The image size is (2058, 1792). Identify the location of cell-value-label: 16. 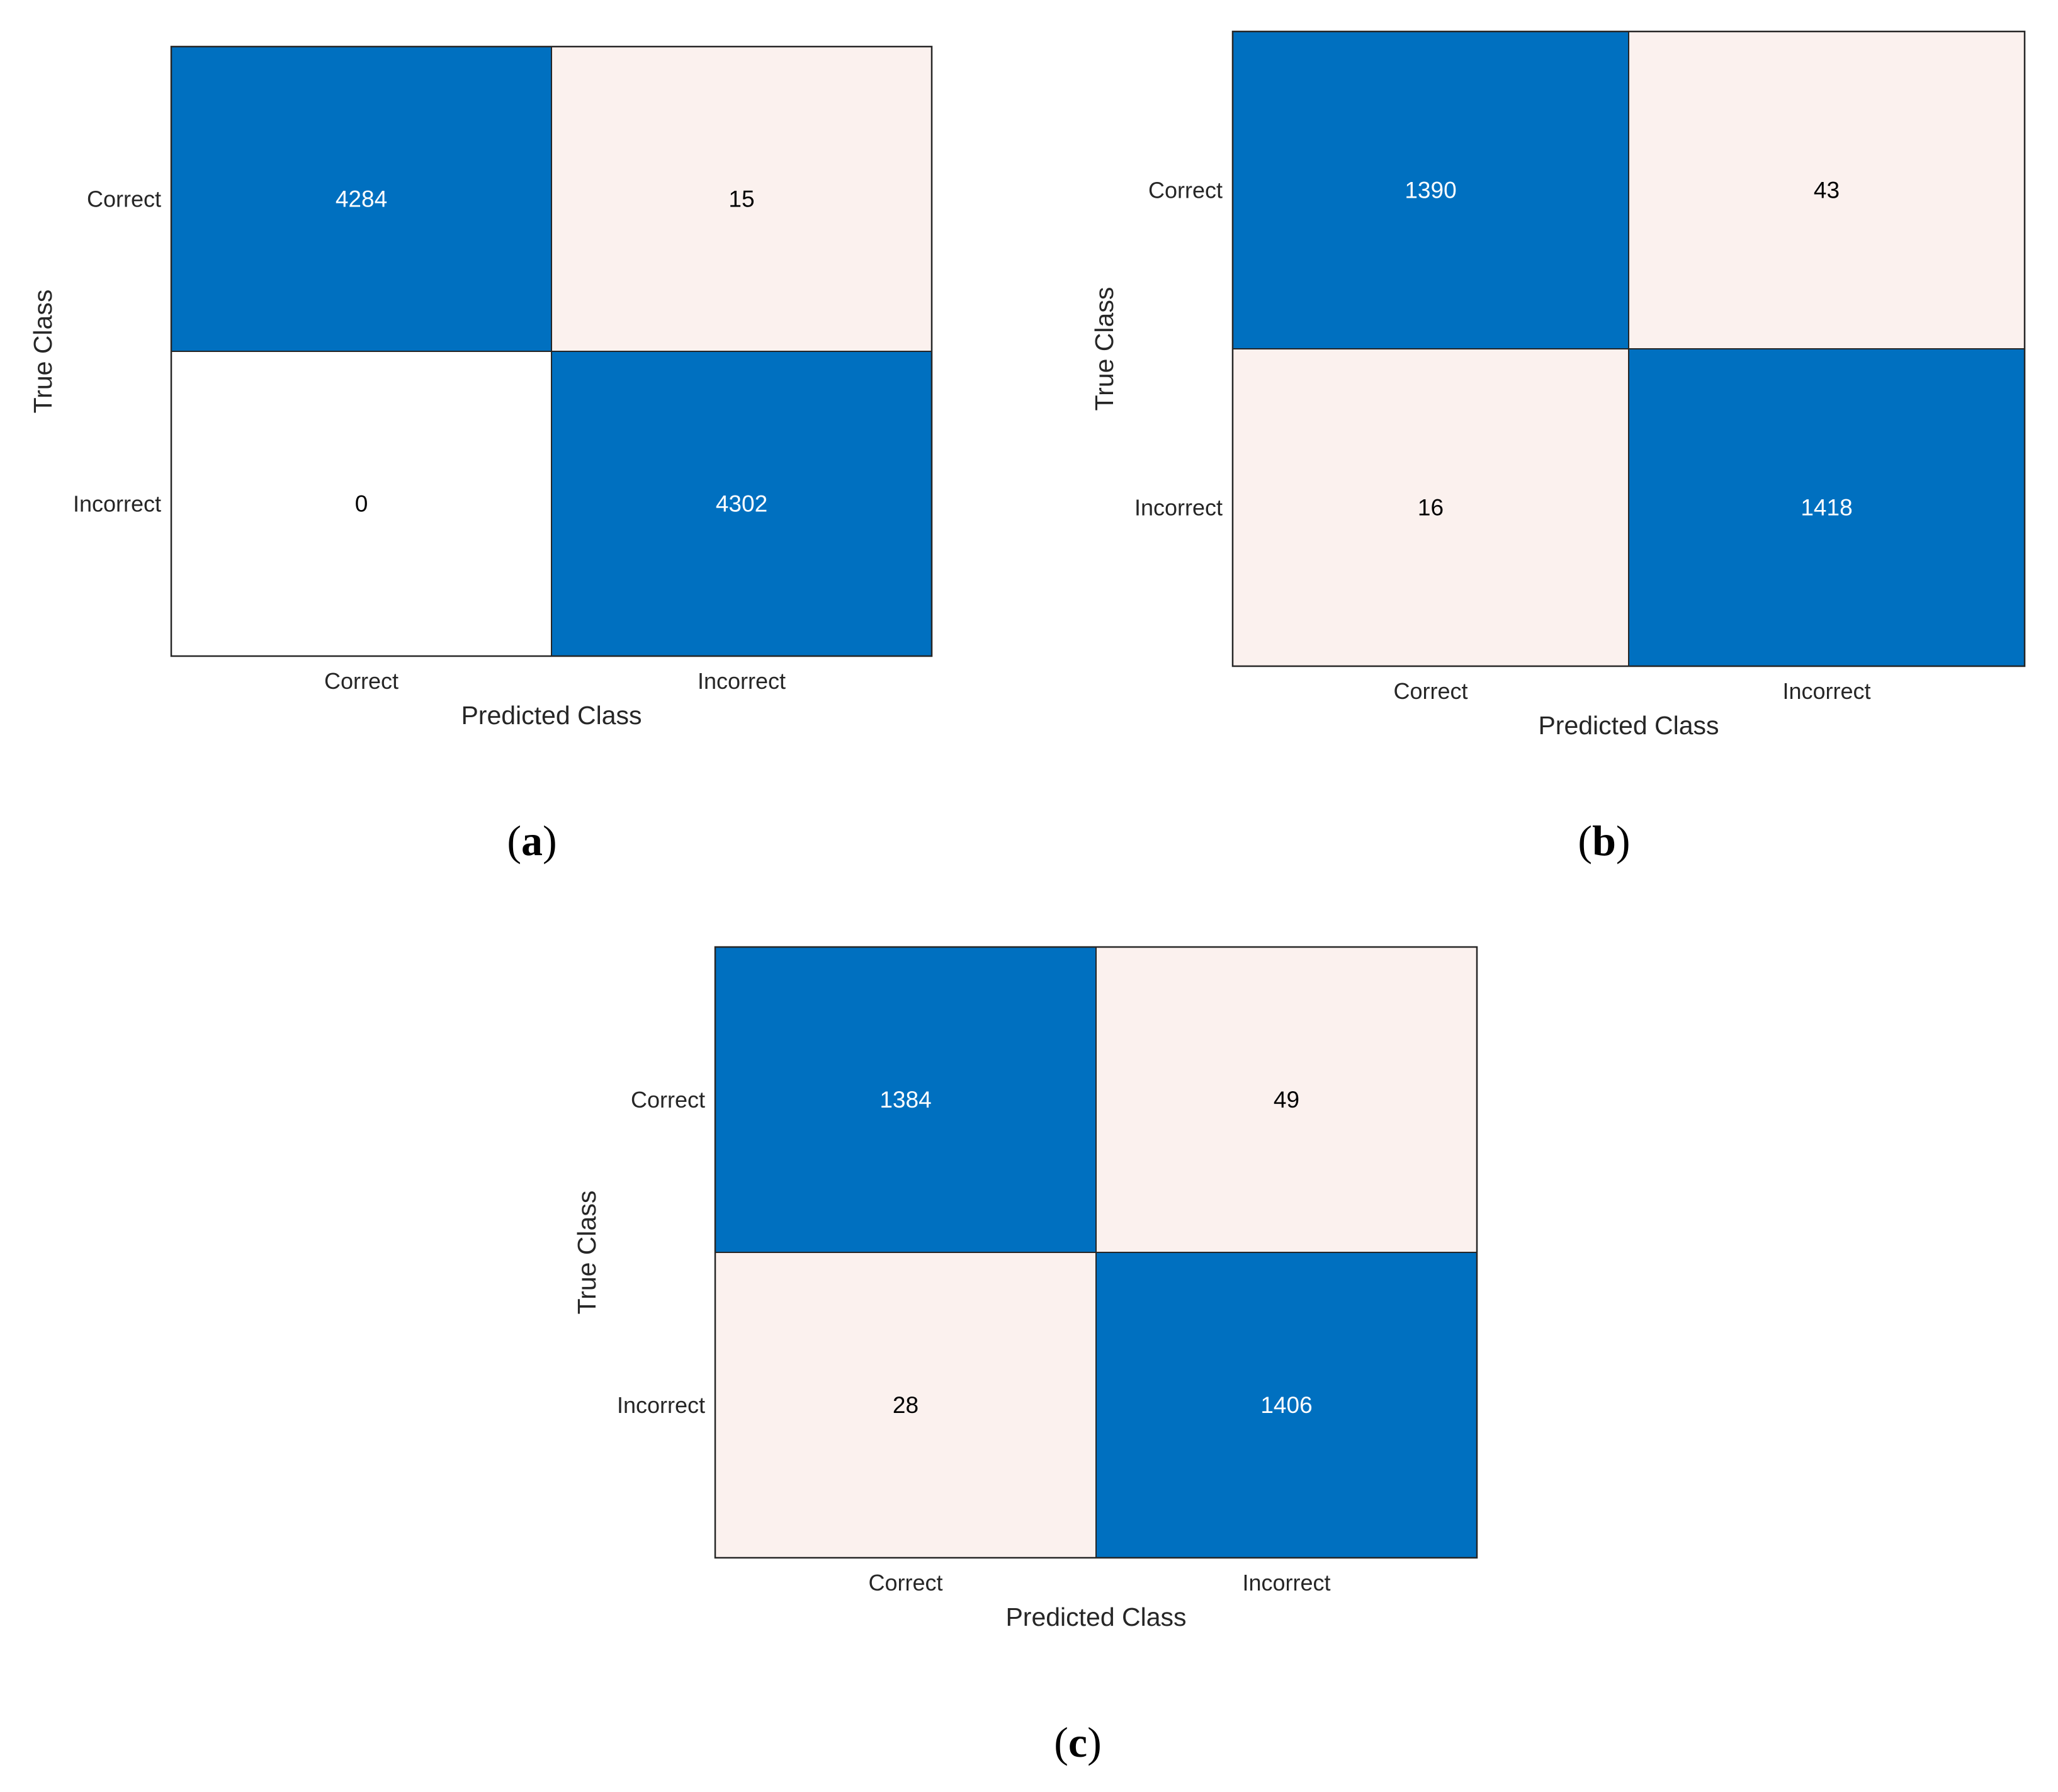
(1431, 508).